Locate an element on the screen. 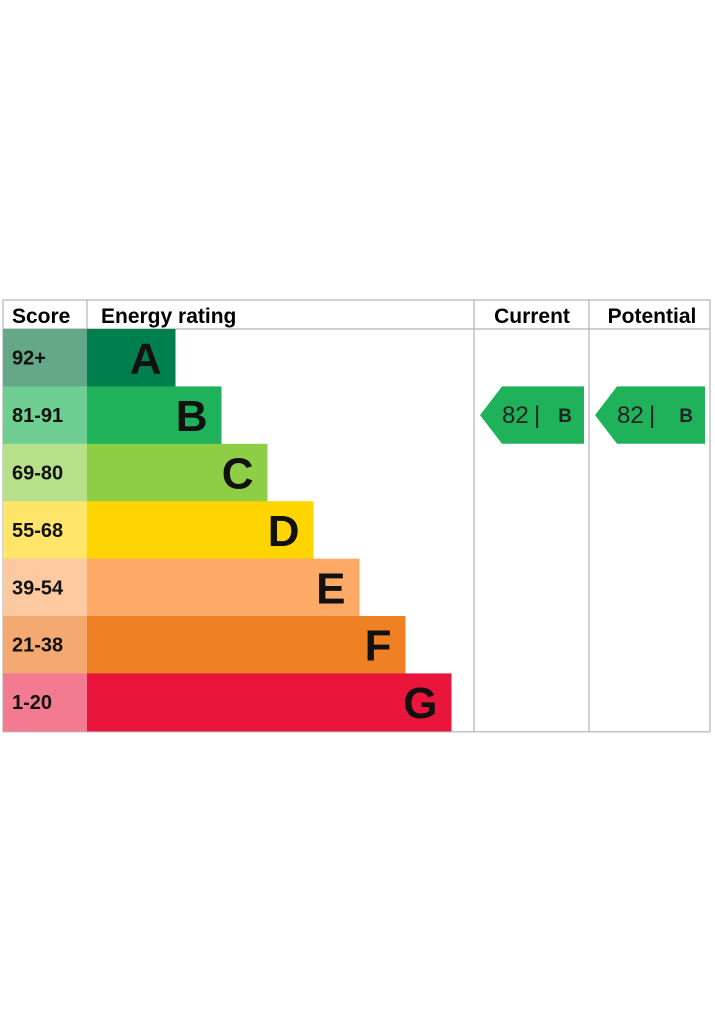 The height and width of the screenshot is (1033, 715). current-rating-arrow is located at coordinates (532, 415).